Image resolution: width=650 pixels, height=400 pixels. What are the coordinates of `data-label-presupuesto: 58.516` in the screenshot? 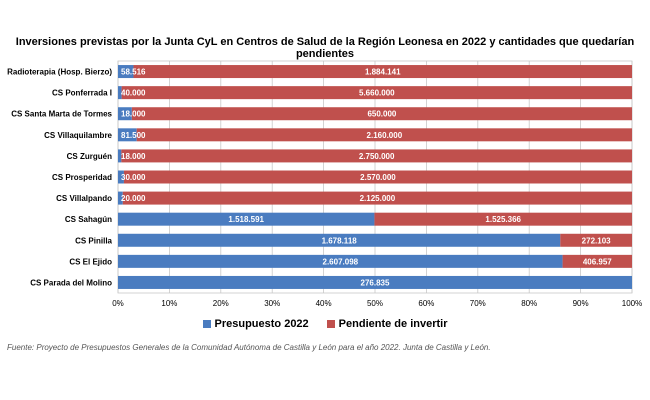 It's located at (133, 72).